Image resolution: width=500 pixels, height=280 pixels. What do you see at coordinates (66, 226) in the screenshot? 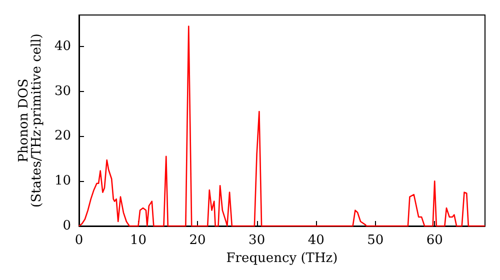
I see `y-tick-label: 0` at bounding box center [66, 226].